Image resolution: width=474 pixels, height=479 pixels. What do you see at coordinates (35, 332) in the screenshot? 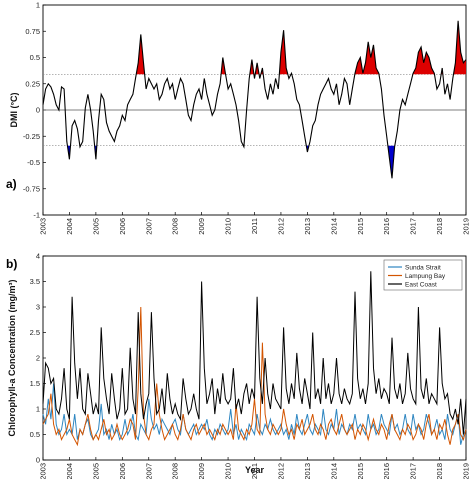
I see `y-tick-label: 2.5` at bounding box center [35, 332].